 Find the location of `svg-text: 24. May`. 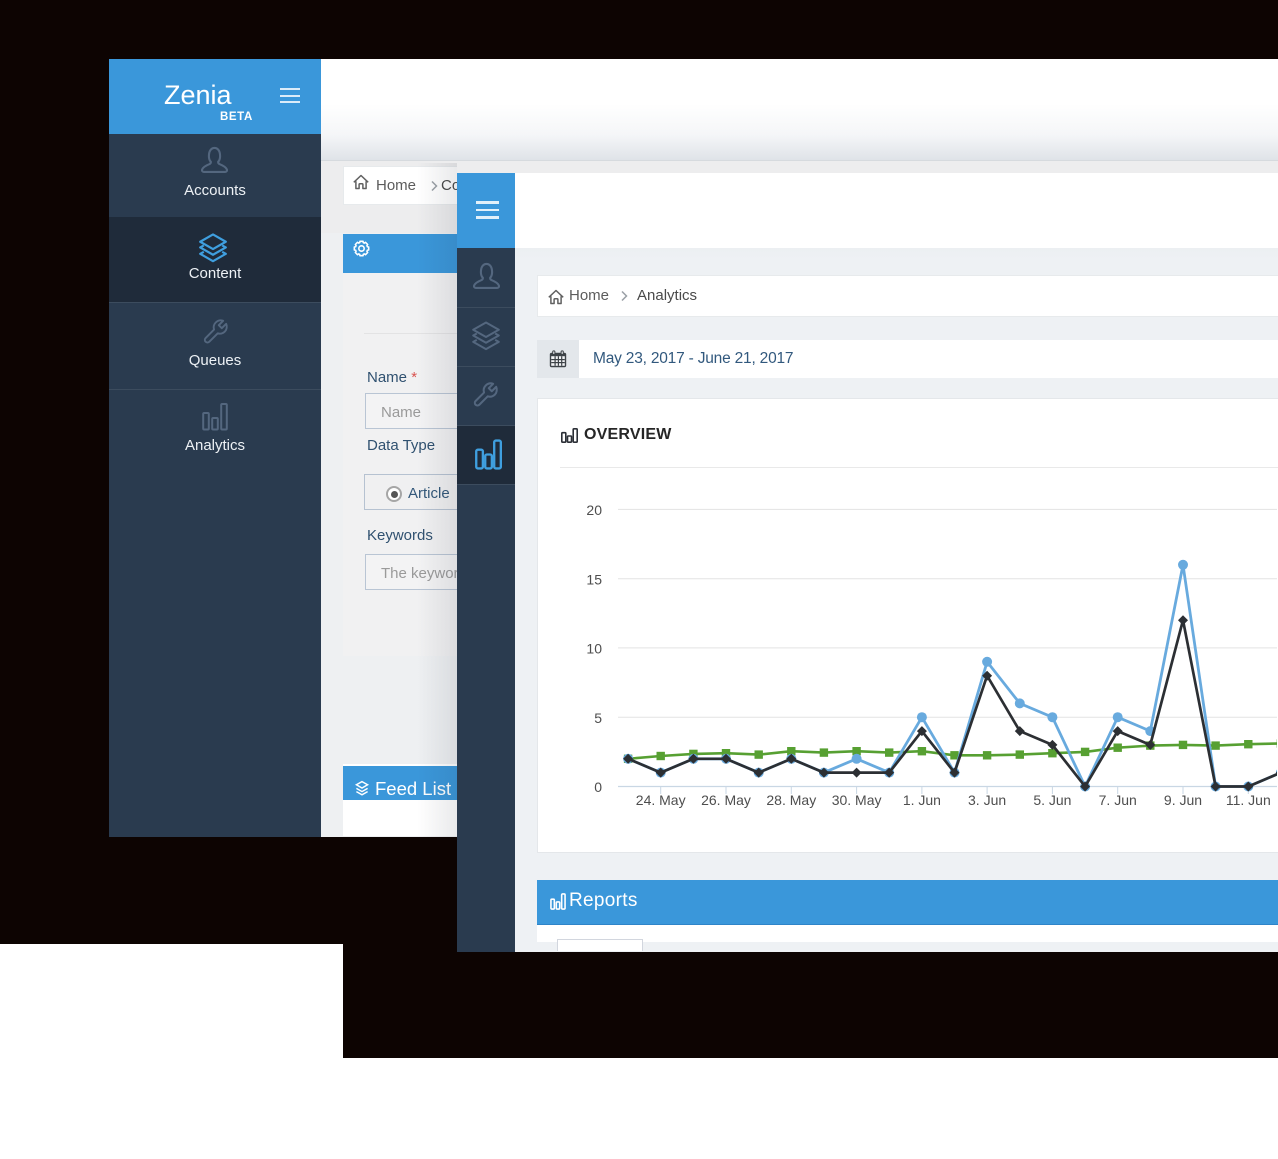

svg-text: 24. May is located at coordinates (661, 800).